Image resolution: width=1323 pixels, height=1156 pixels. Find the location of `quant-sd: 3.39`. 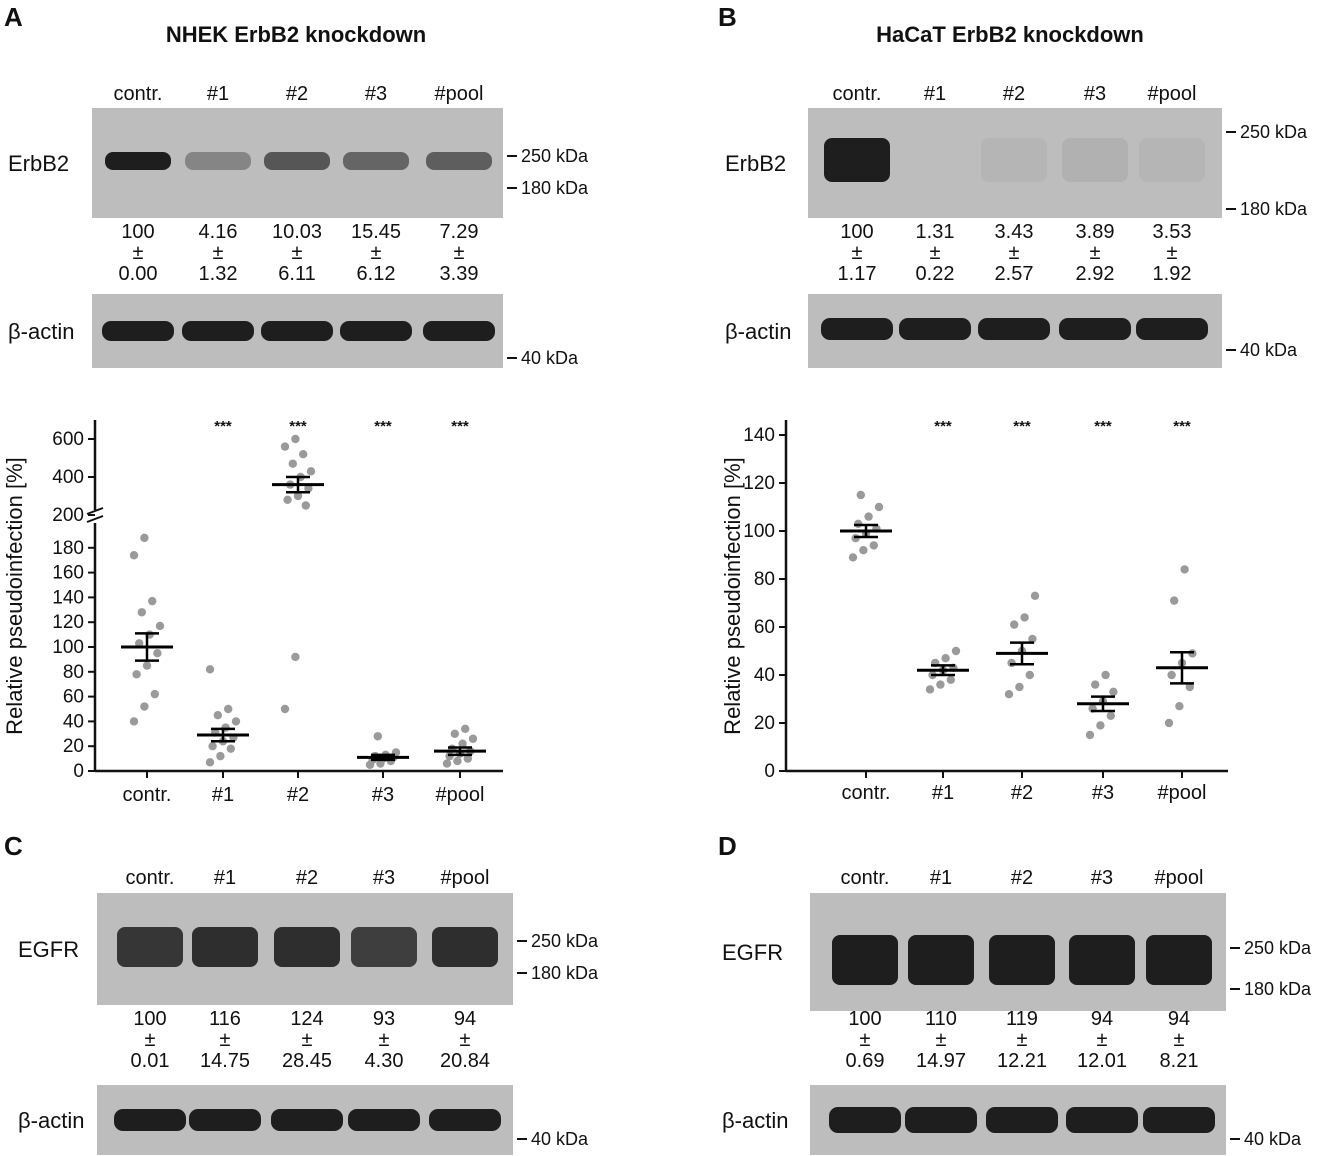

quant-sd: 3.39 is located at coordinates (459, 274).